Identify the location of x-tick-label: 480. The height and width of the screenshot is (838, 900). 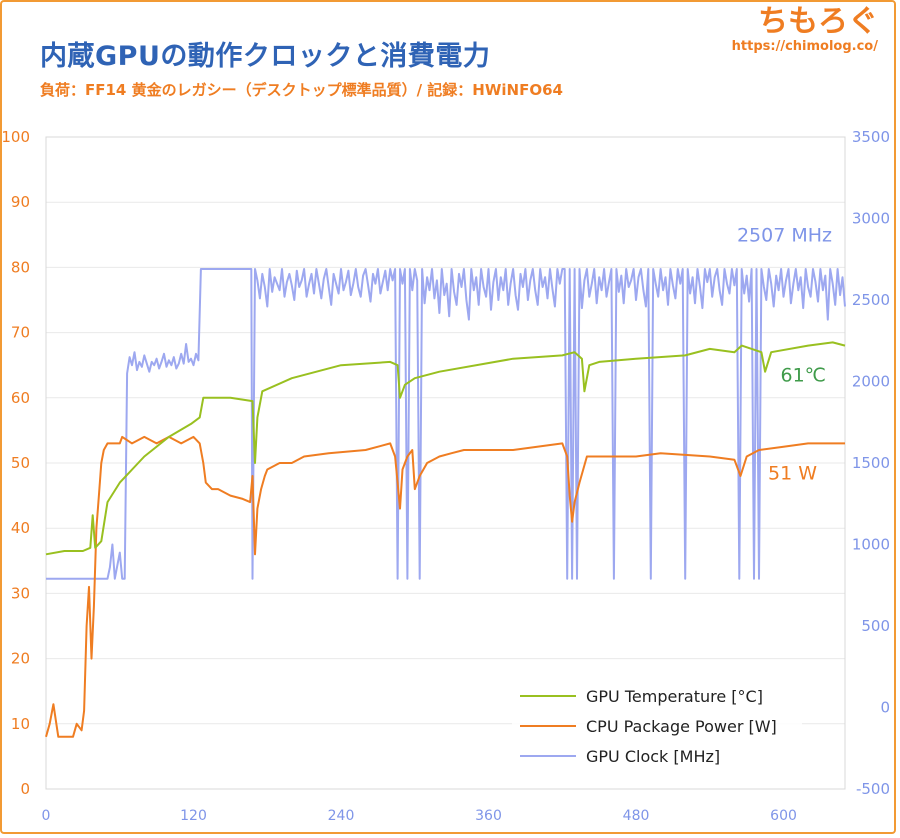
(636, 816).